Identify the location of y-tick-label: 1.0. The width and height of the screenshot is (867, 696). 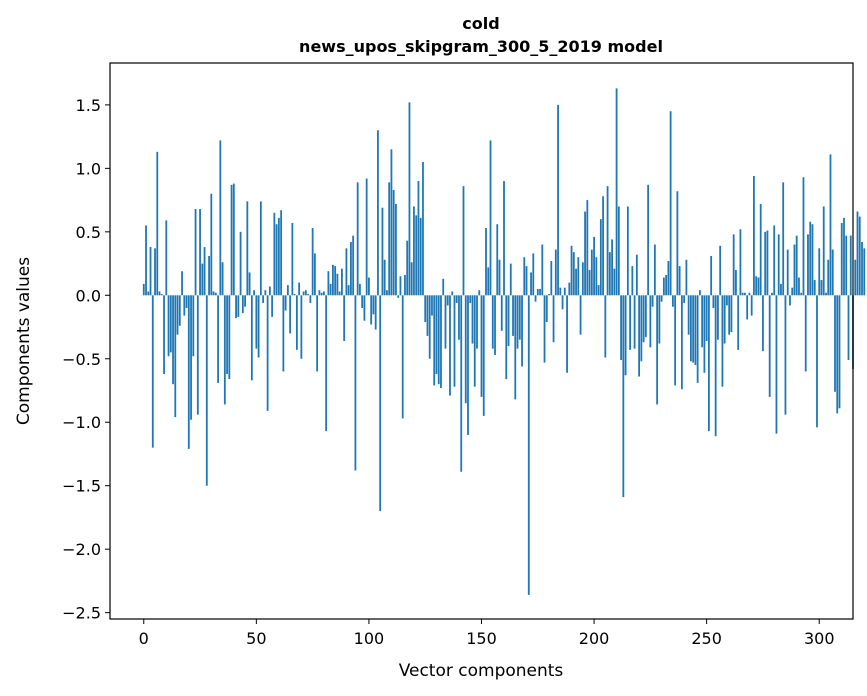
(88, 168).